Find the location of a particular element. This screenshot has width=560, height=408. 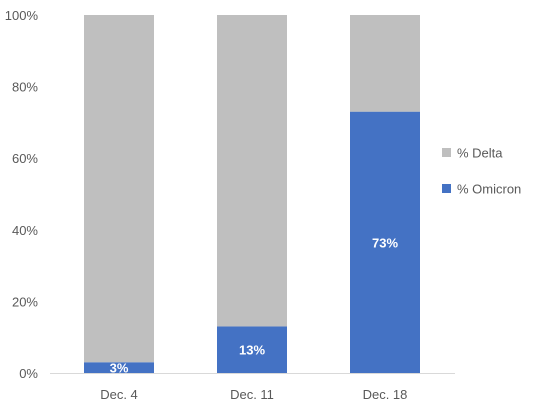

x-axis: Dec. 4 Dec. 11 Dec. 18 is located at coordinates (252, 387).